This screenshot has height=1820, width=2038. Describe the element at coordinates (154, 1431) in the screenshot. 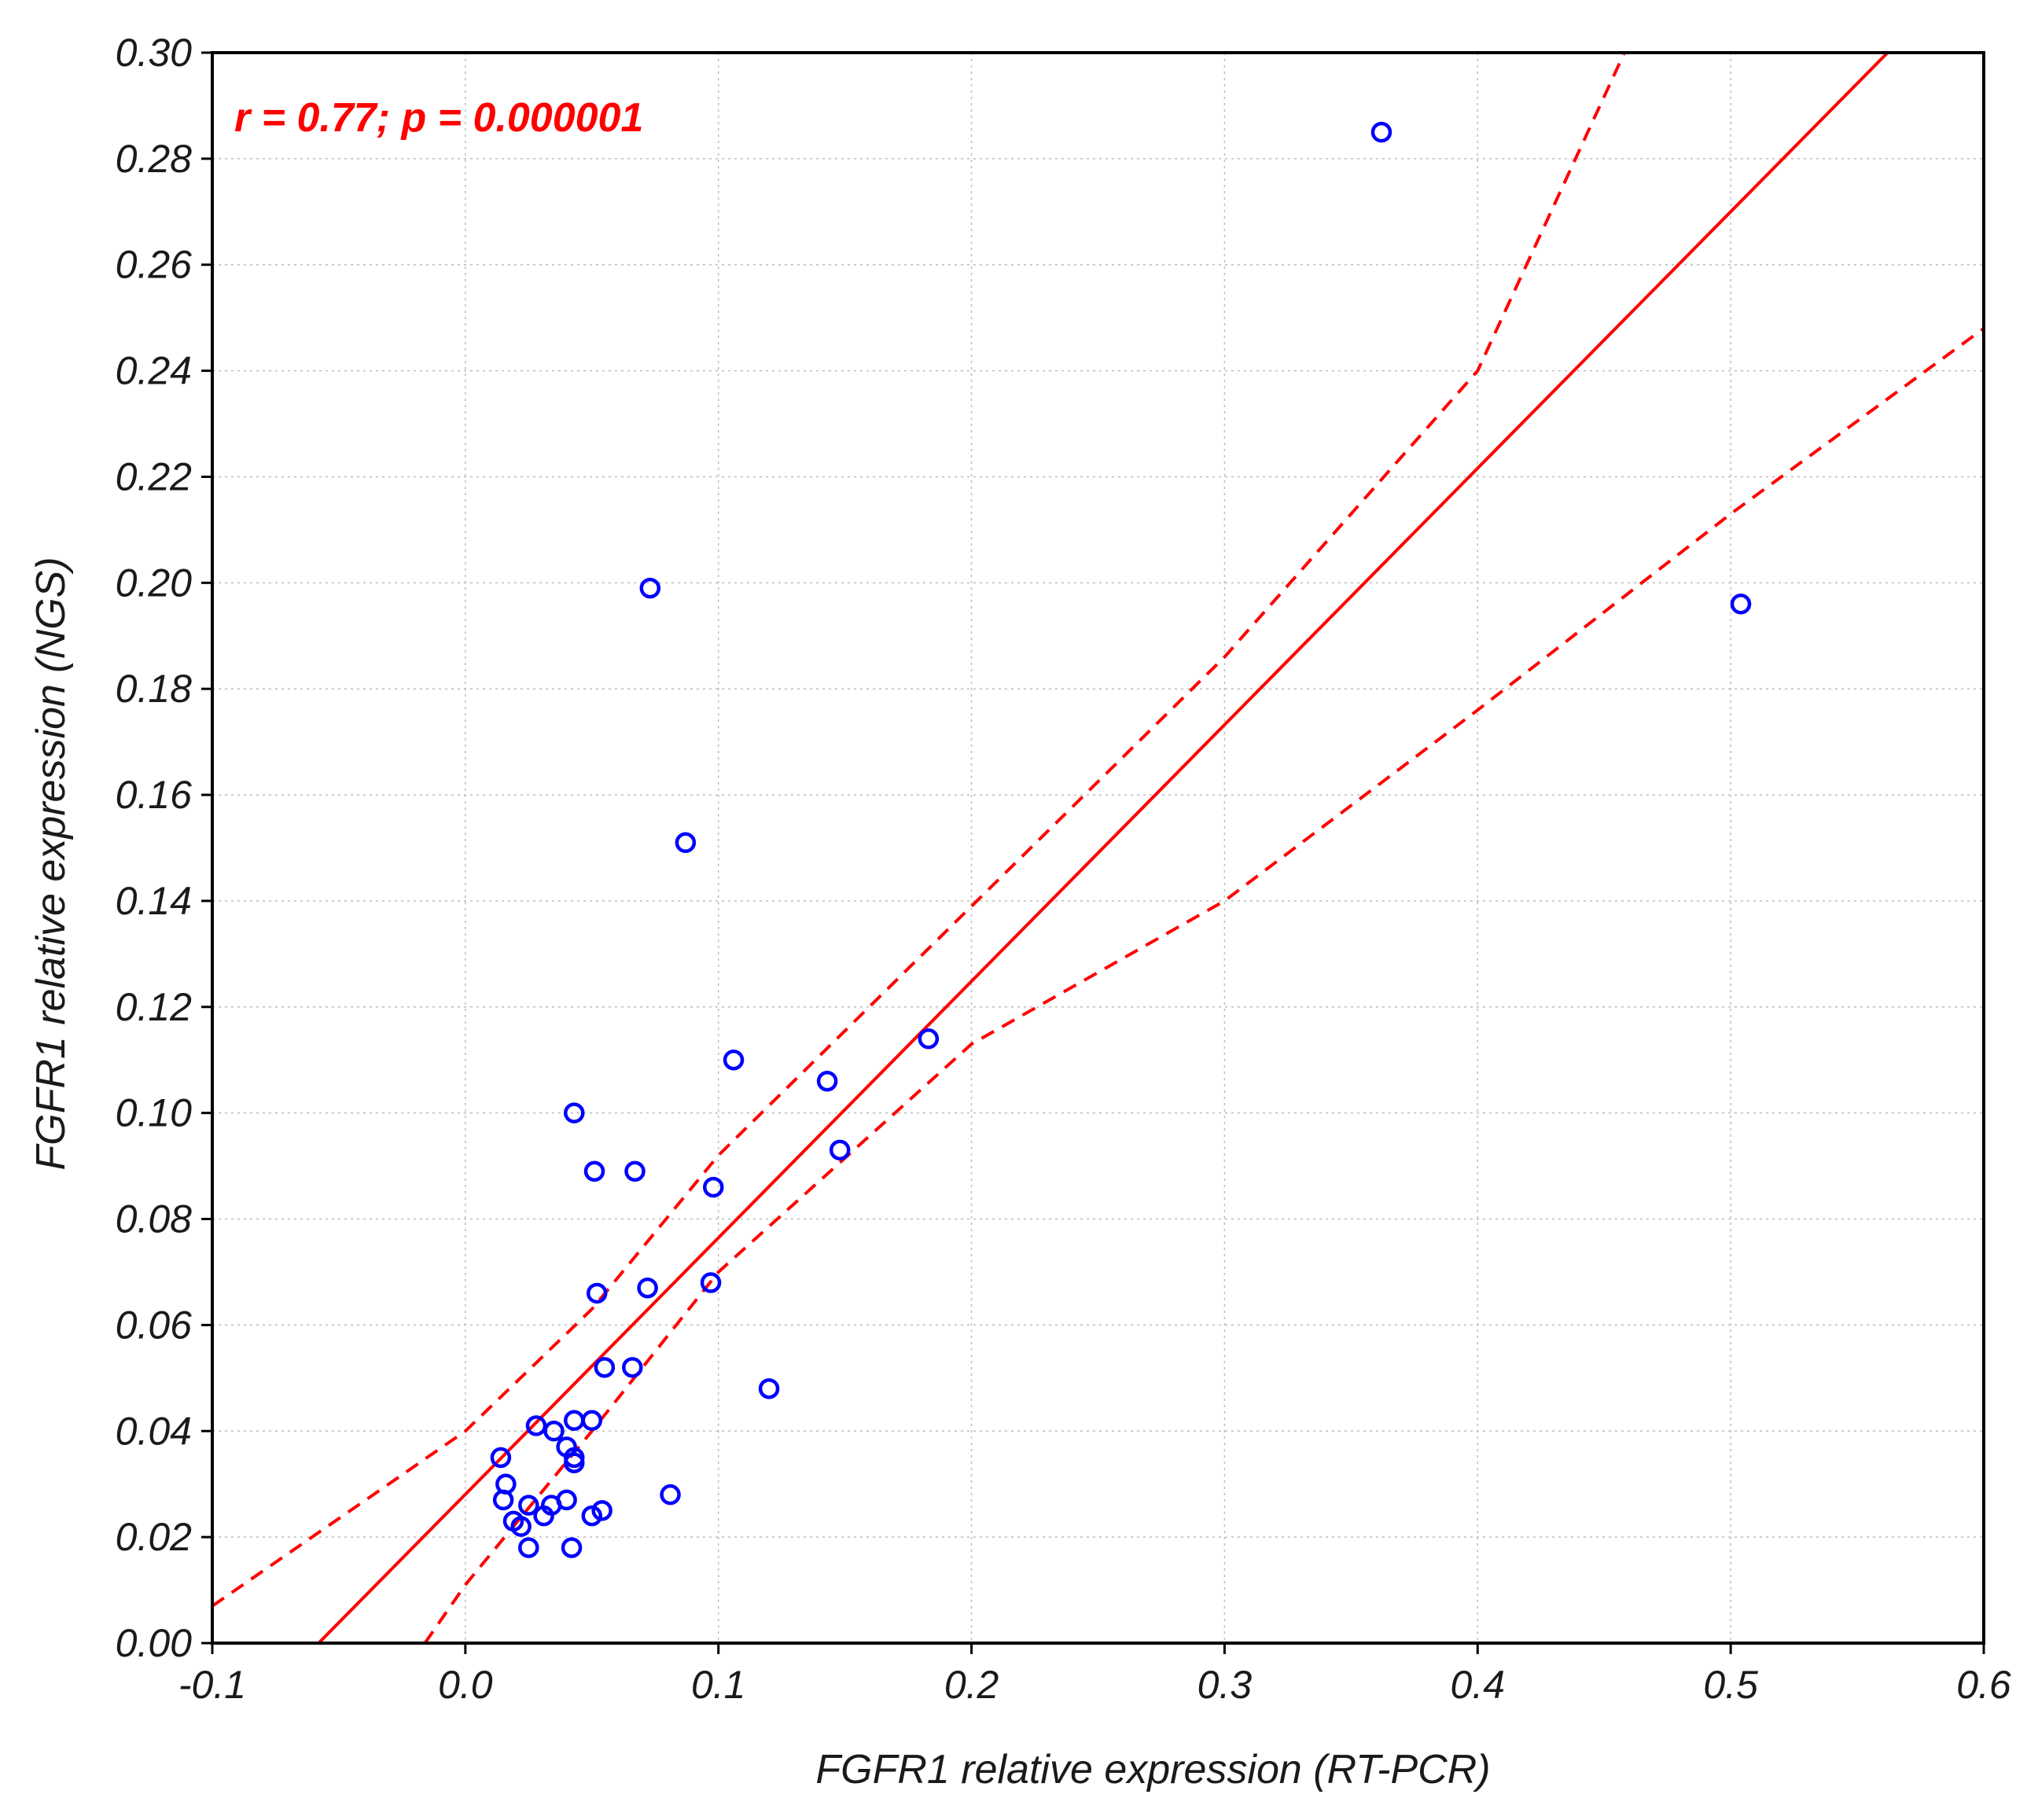

I see `y-tick-label: 0.04` at that location.